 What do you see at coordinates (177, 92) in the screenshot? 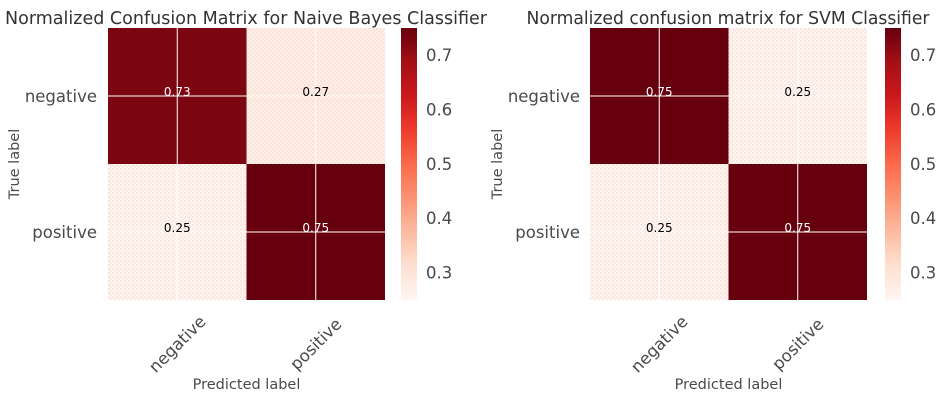
I see `cell-value-label: 0.73` at bounding box center [177, 92].